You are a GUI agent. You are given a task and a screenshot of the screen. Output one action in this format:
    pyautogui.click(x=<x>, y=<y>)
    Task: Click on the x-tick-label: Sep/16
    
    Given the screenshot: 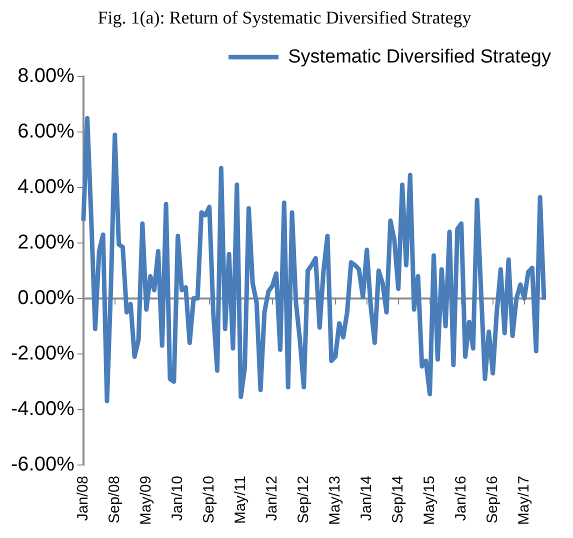 What is the action you would take?
    pyautogui.click(x=492, y=500)
    